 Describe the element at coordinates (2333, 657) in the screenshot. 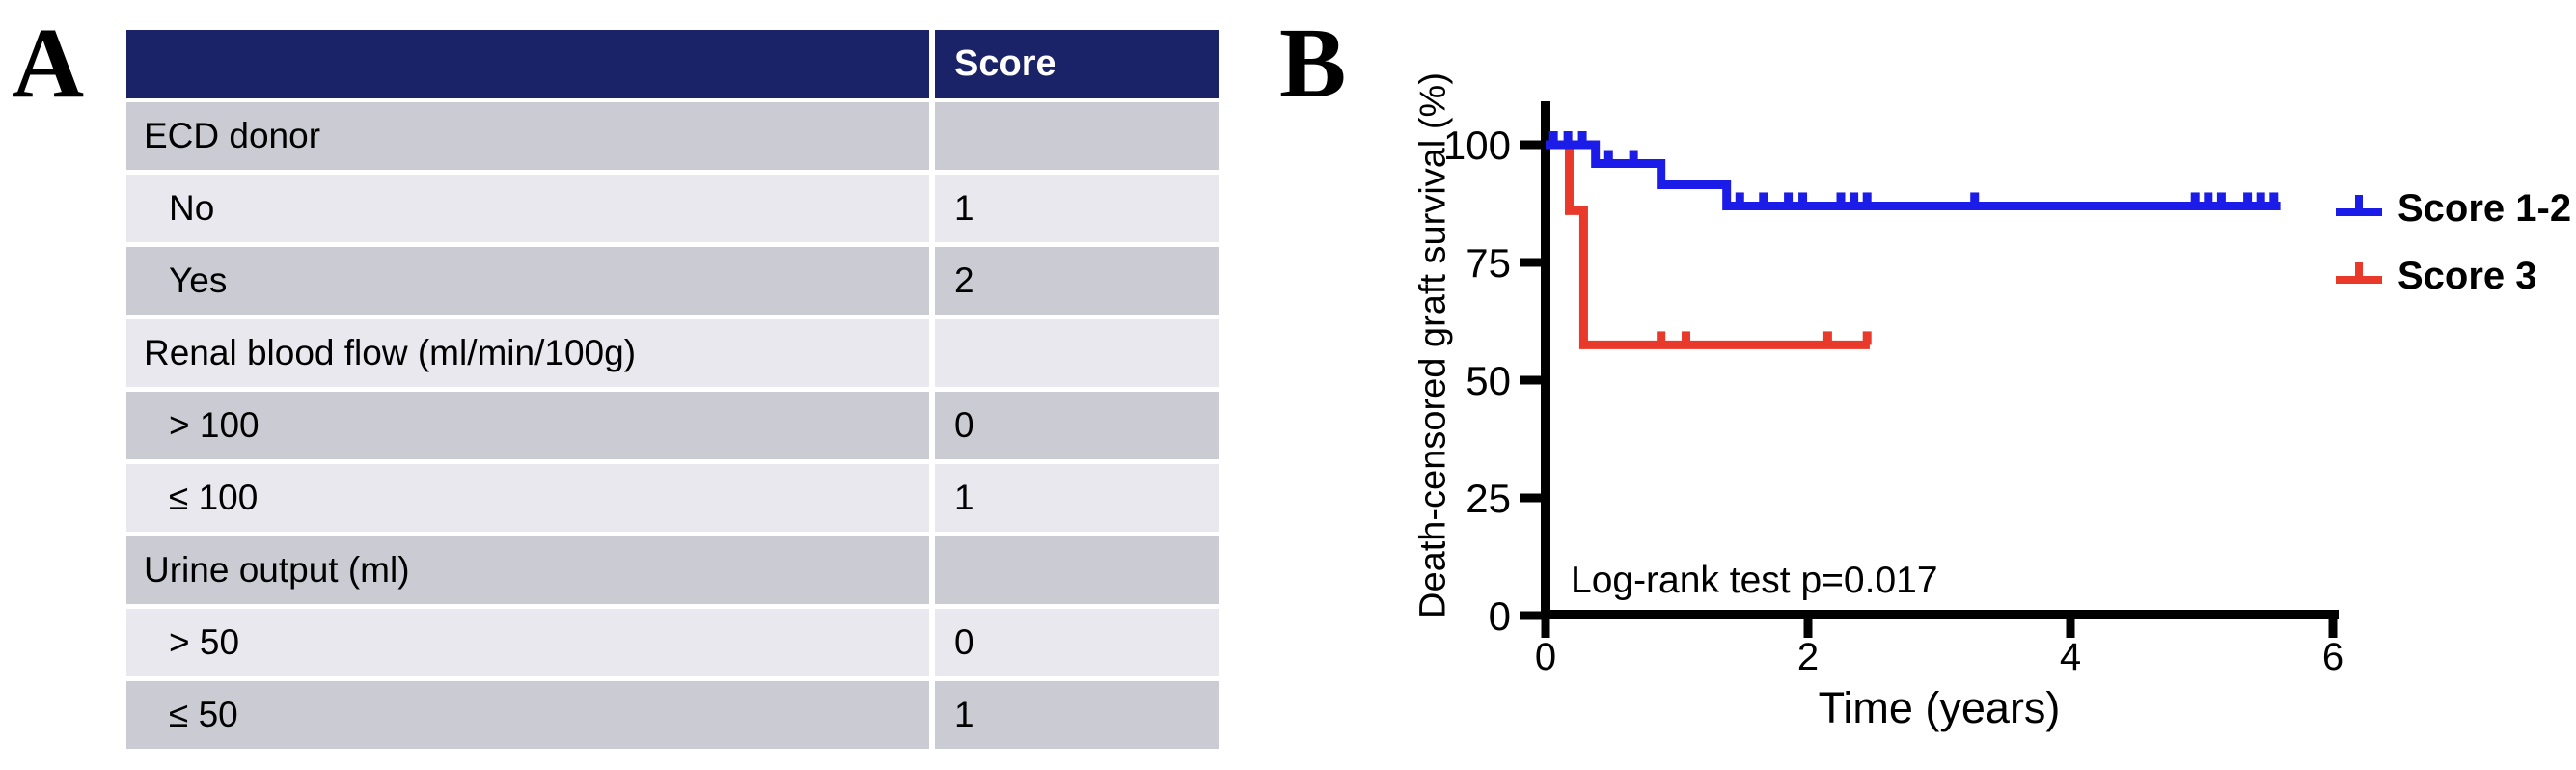

I see `x-tick-label: 6` at that location.